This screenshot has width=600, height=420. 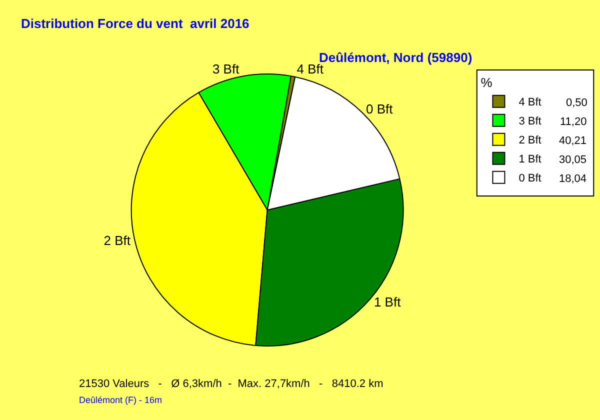 What do you see at coordinates (530, 178) in the screenshot?
I see `legend-label: 0 Bft` at bounding box center [530, 178].